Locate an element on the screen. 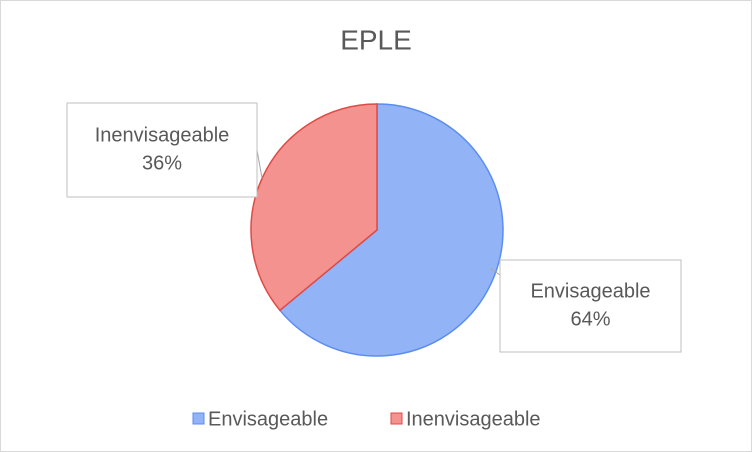  chart-title: EPLE is located at coordinates (376, 39).